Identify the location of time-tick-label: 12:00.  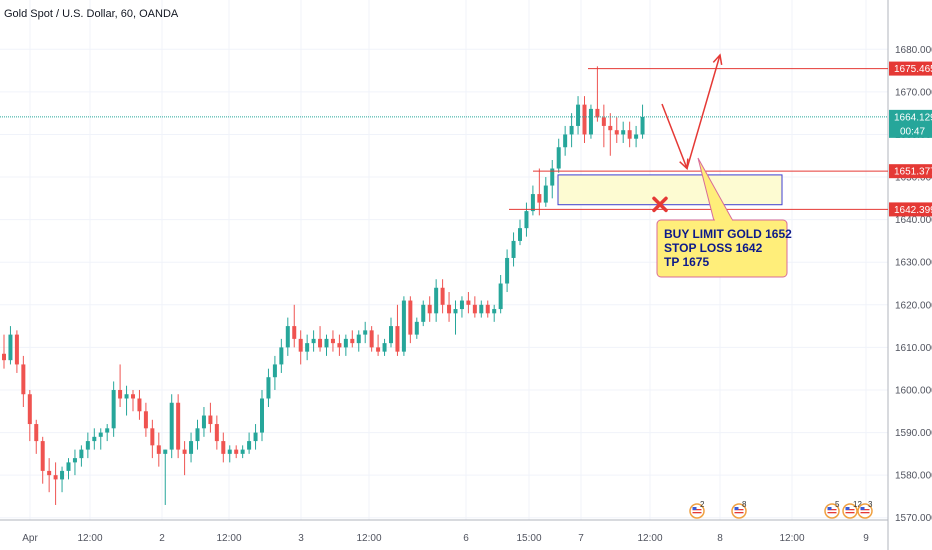
(791, 538).